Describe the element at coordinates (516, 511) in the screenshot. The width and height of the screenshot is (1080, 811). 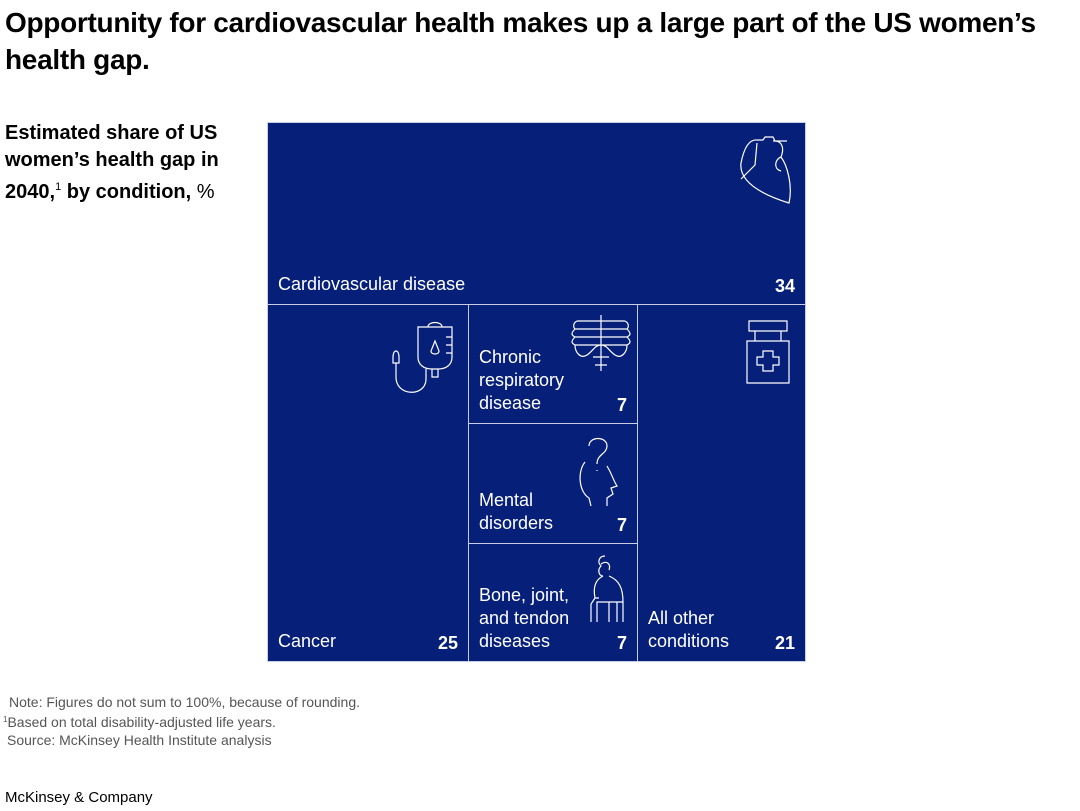
I see `cell-label: Mental disorders` at that location.